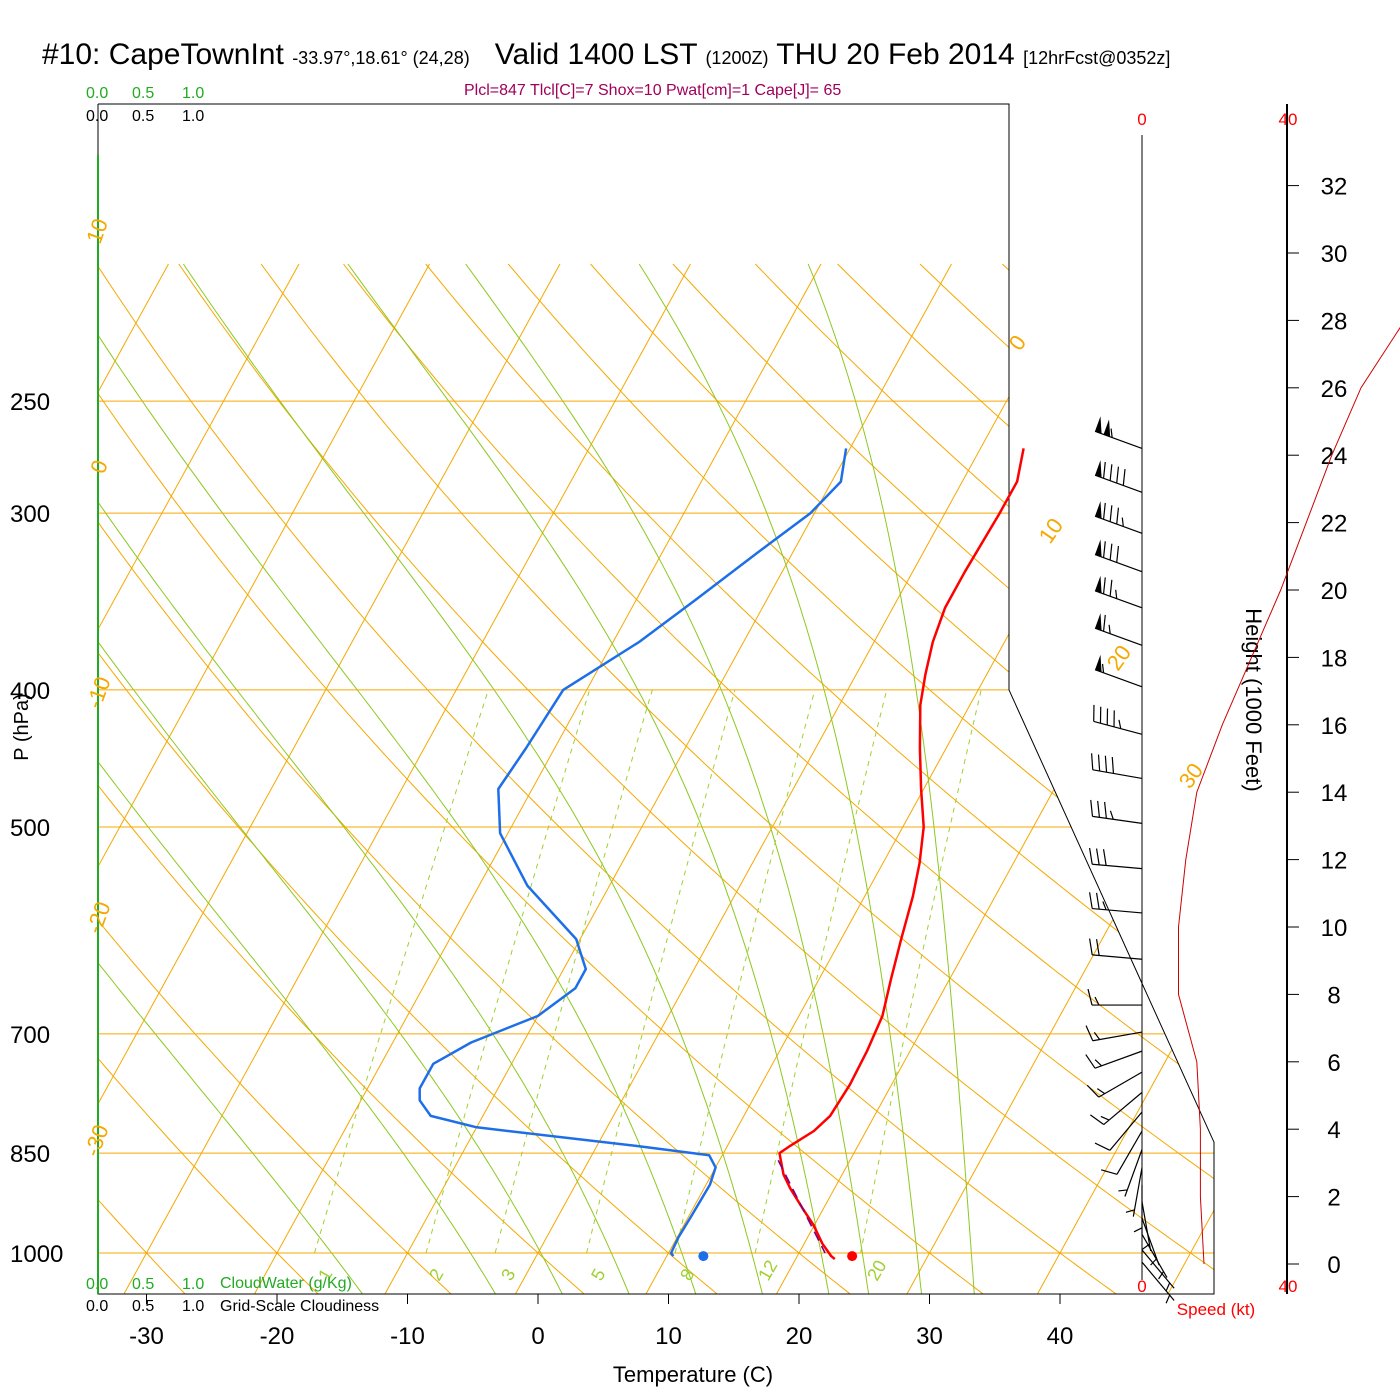  Describe the element at coordinates (30, 828) in the screenshot. I see `pressure-tick-label: 500` at that location.